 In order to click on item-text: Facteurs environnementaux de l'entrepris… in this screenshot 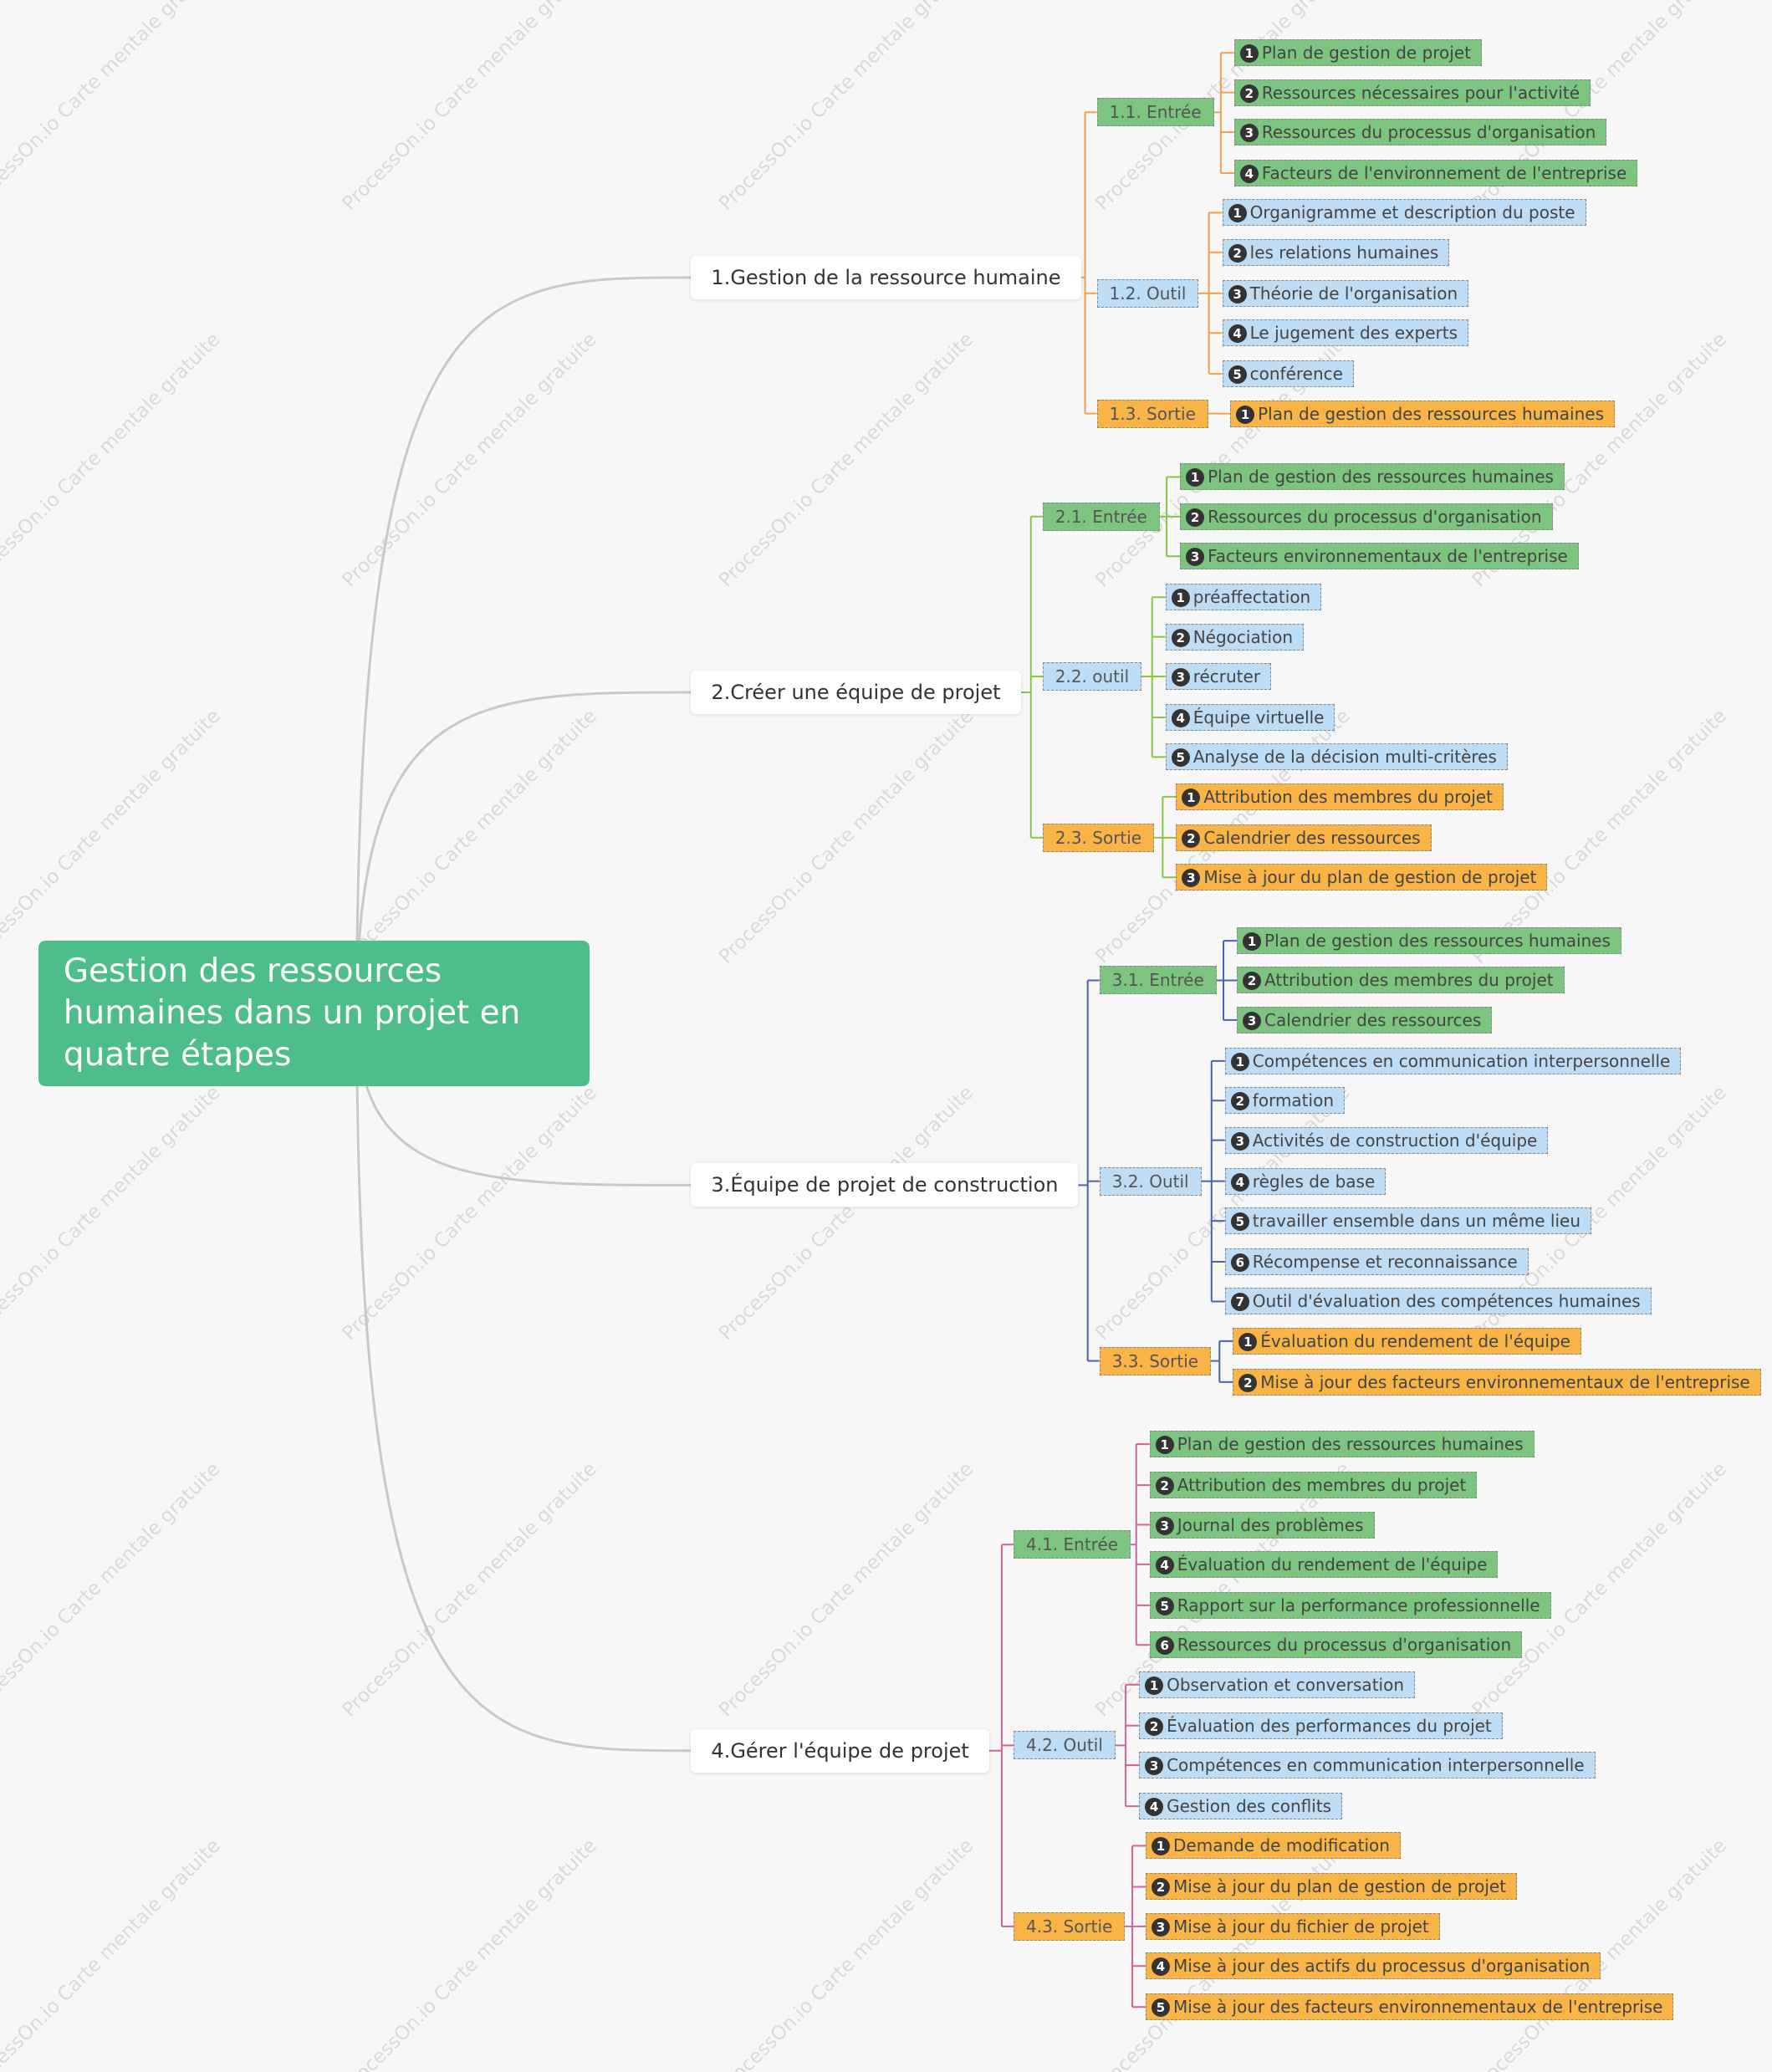, I will do `click(1388, 556)`.